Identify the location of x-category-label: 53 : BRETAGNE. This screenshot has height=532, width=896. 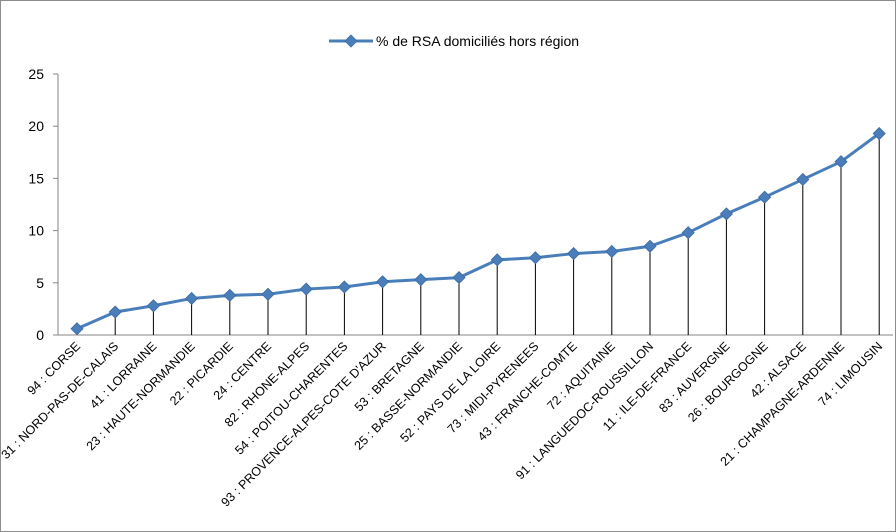
(389, 376).